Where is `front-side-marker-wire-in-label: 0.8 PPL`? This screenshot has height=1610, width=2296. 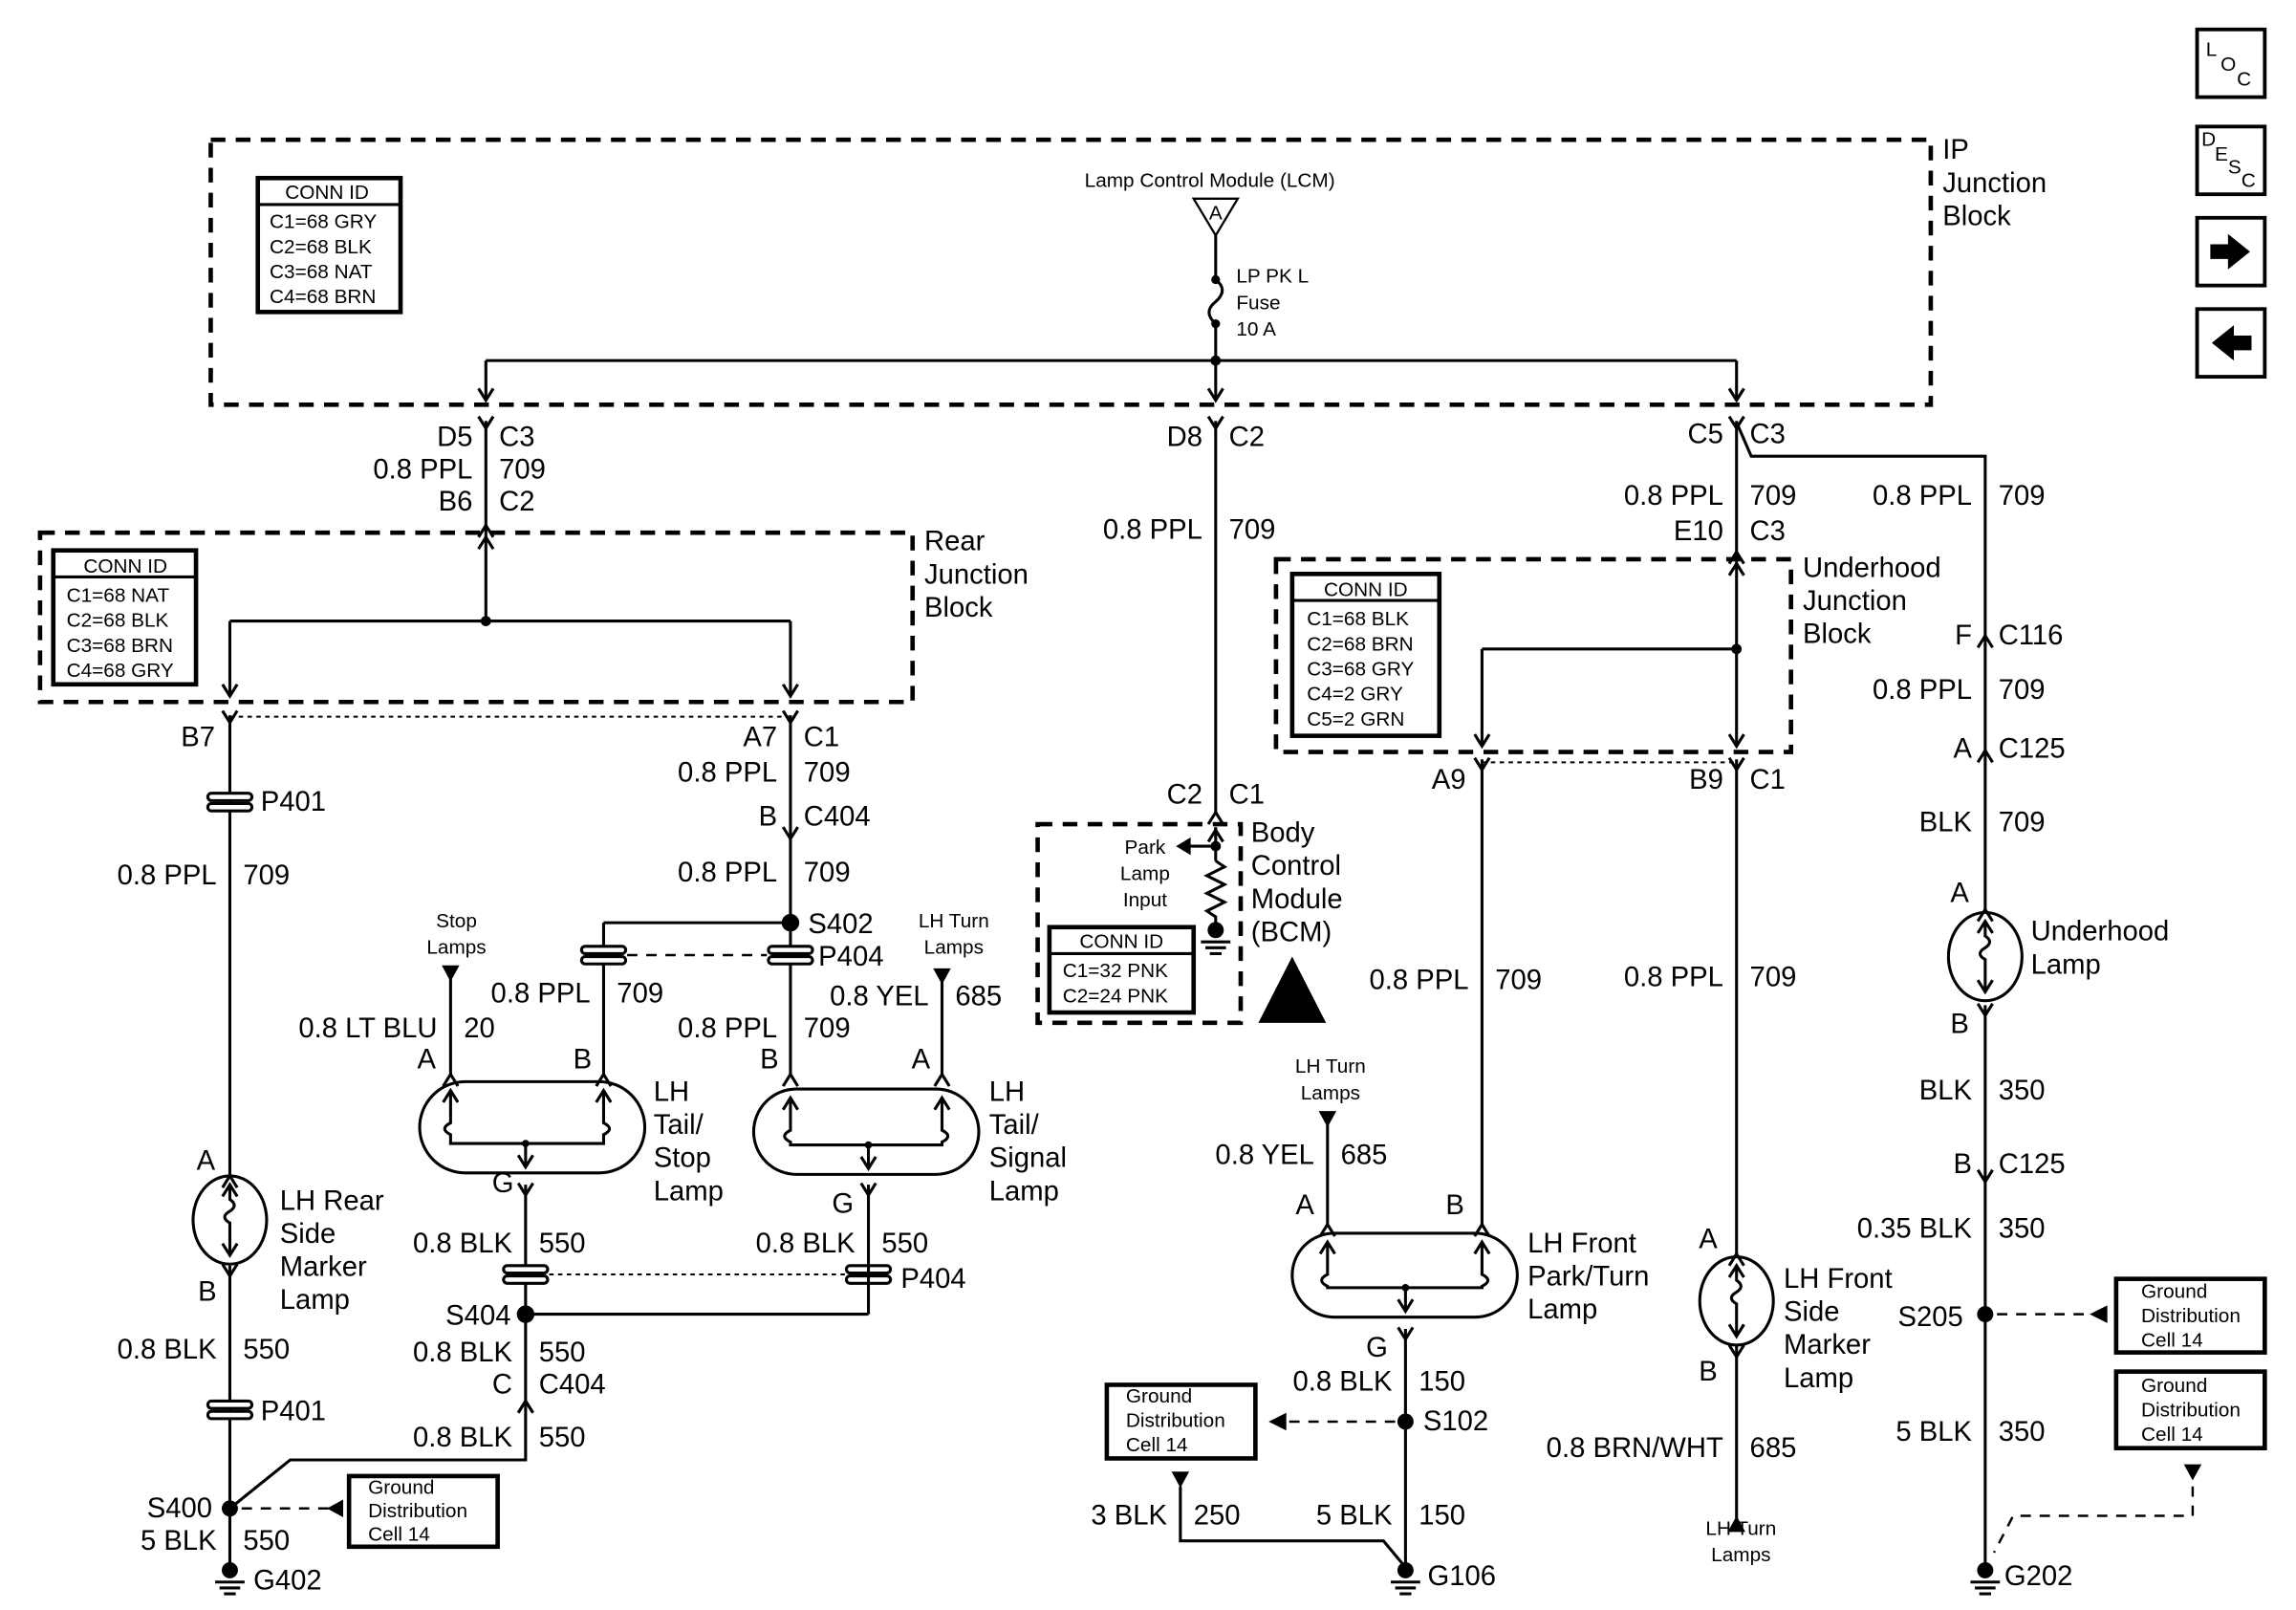
front-side-marker-wire-in-label: 0.8 PPL is located at coordinates (1673, 977).